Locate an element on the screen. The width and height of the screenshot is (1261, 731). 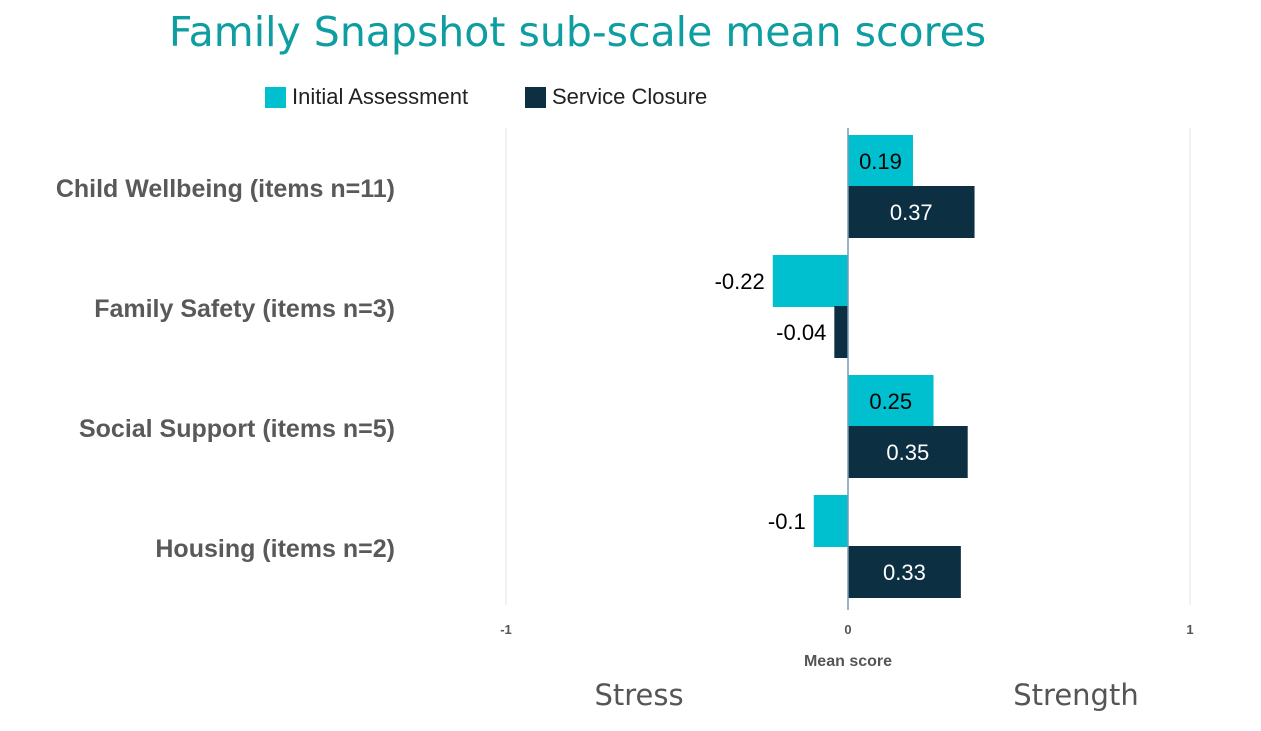
stress-annotation: Stress is located at coordinates (638, 695).